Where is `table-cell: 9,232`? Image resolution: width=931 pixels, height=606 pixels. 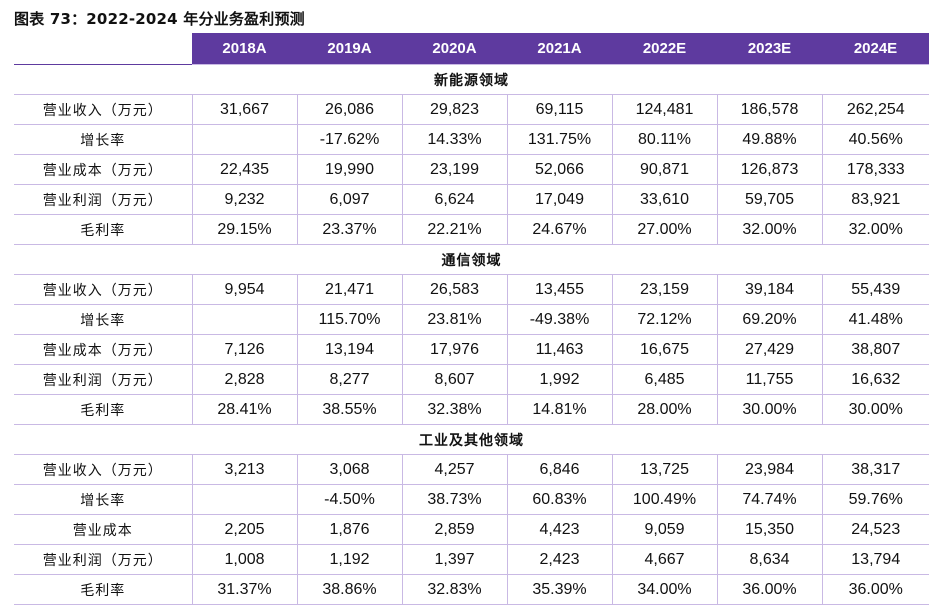 table-cell: 9,232 is located at coordinates (245, 199).